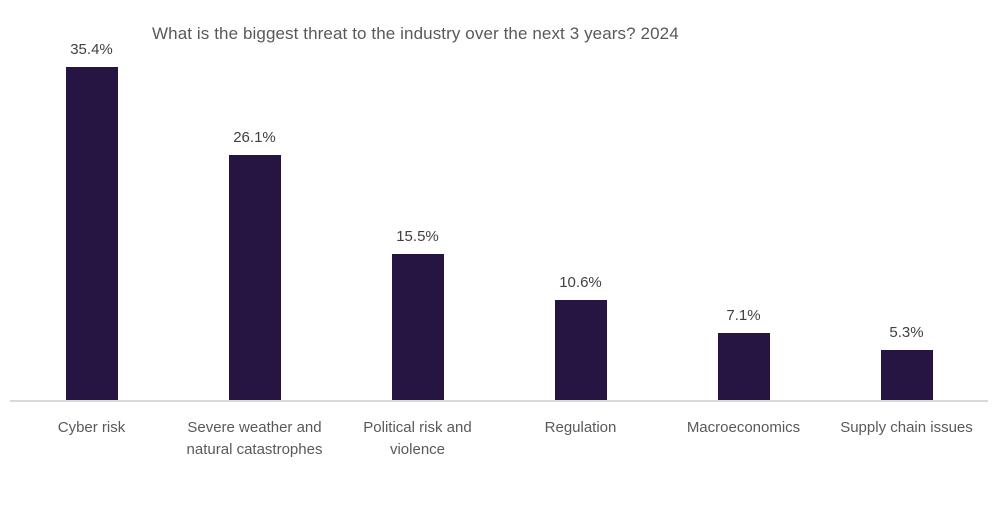 The image size is (1002, 508). Describe the element at coordinates (743, 315) in the screenshot. I see `data-label: 7.1%` at that location.